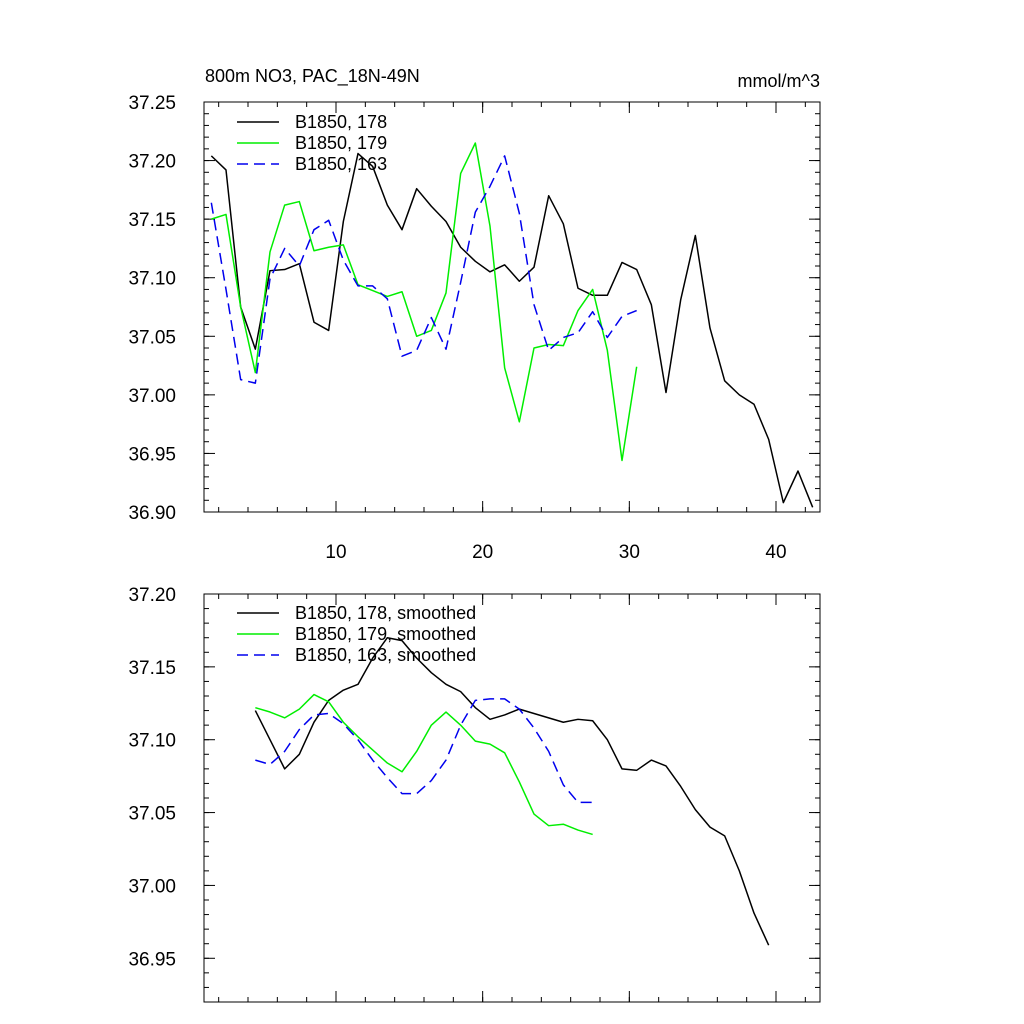 This screenshot has width=1024, height=1024. I want to click on legend-label: B1850, 163, smoothed, so click(385, 655).